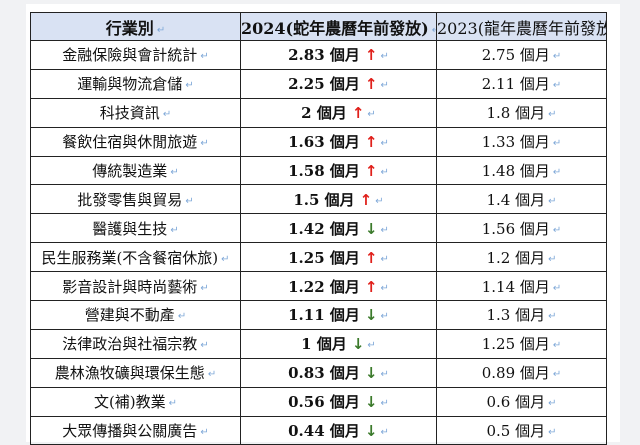  I want to click on table-row: 影音設計與時尚藝術 ↵ 1.22 個月 ↑ ↵ 1.14 個月 ↵, so click(318, 286).